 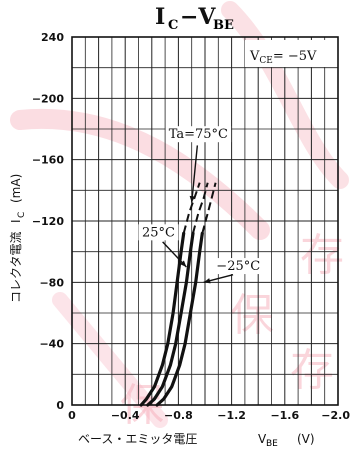 I want to click on y-tick-labels: 0 −40 −80 −120 −160 −200 240, so click(x=48, y=221).